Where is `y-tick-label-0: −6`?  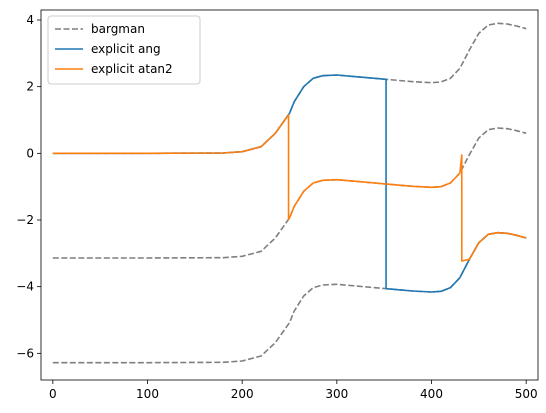
y-tick-label-0: −6 is located at coordinates (25, 353).